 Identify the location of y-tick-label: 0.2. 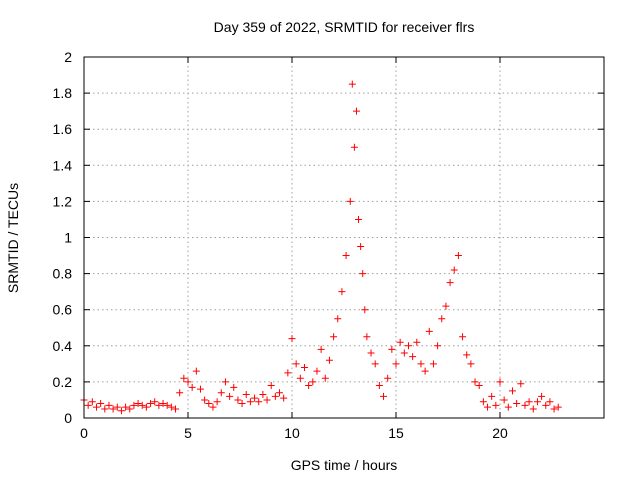
(63, 382).